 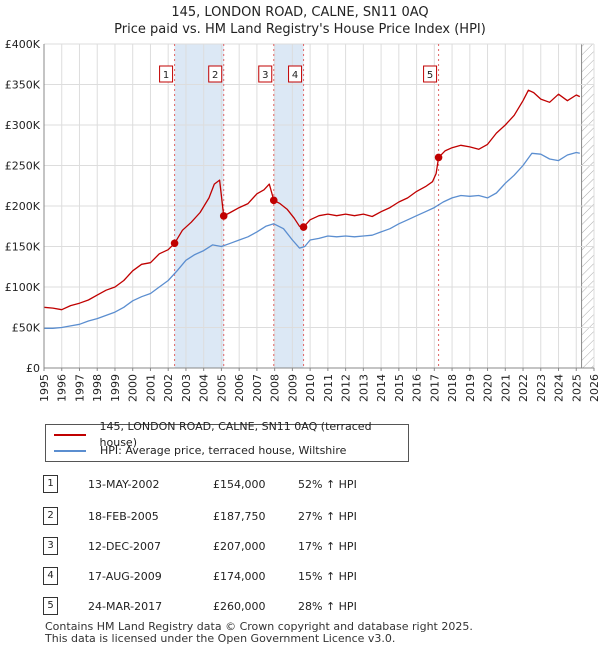 What do you see at coordinates (576, 388) in the screenshot?
I see `x-tick-label: 2025` at bounding box center [576, 388].